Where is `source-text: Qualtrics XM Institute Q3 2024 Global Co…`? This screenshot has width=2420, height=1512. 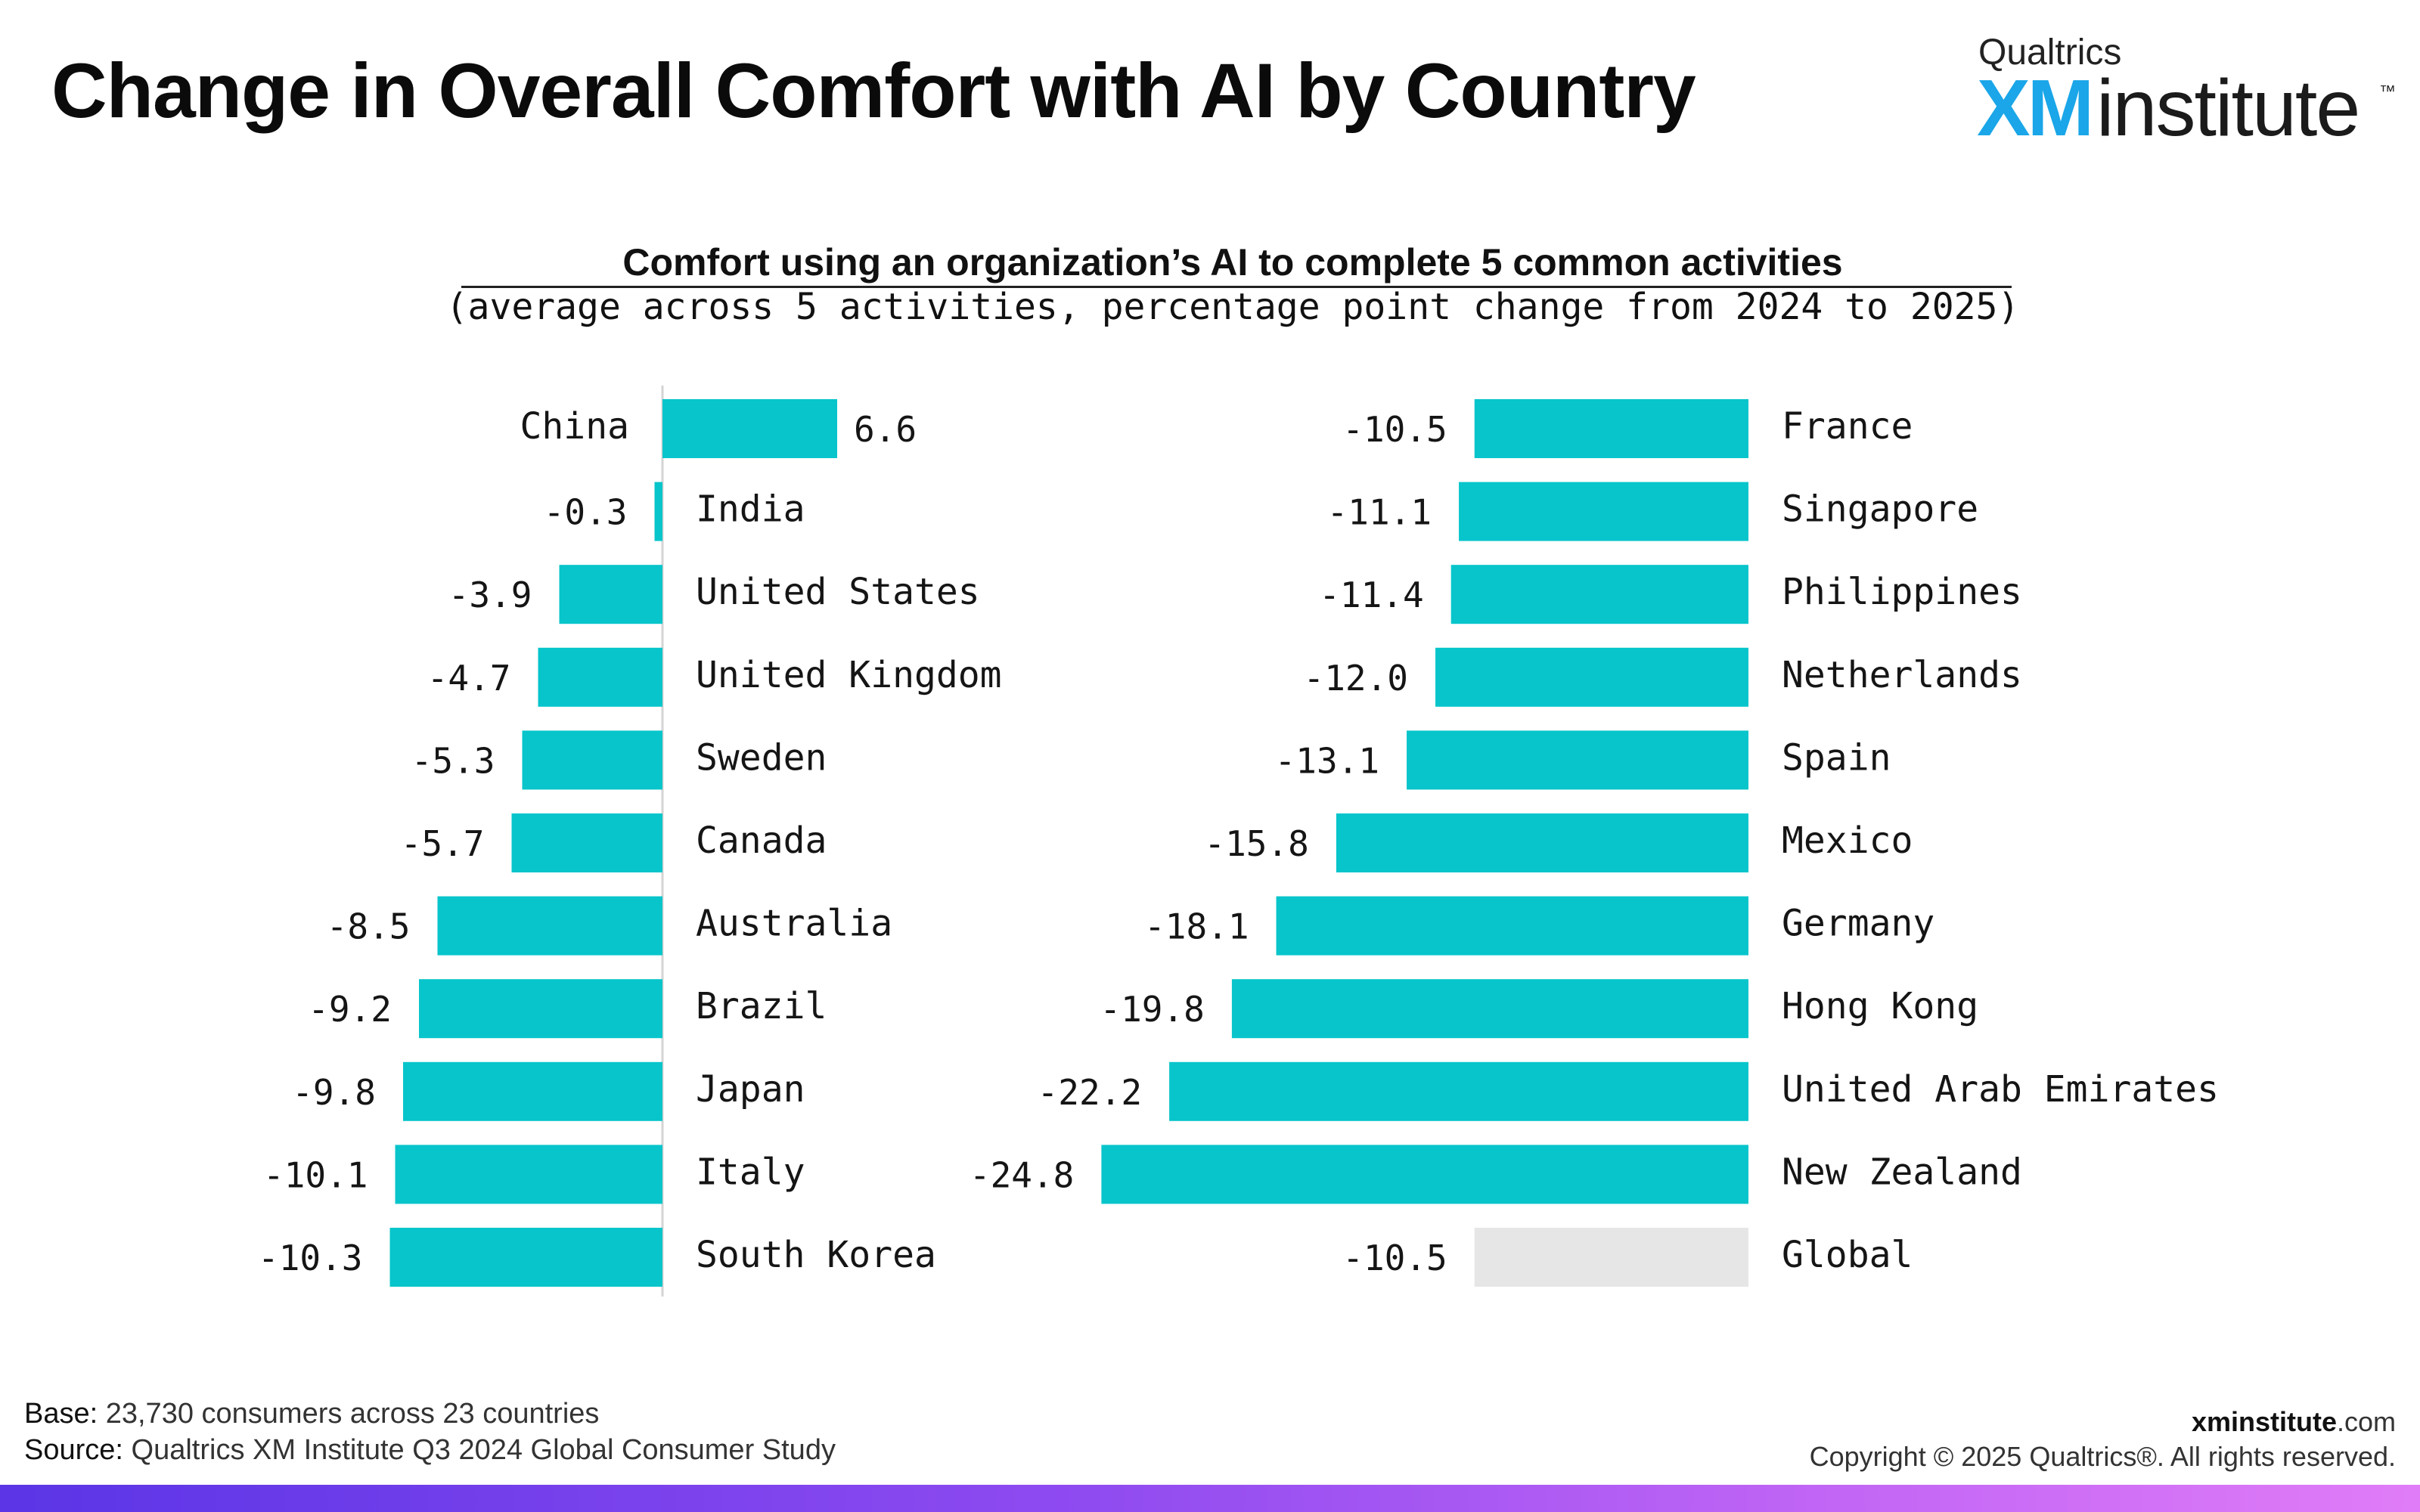
source-text: Qualtrics XM Institute Q3 2024 Global Co… is located at coordinates (479, 1450).